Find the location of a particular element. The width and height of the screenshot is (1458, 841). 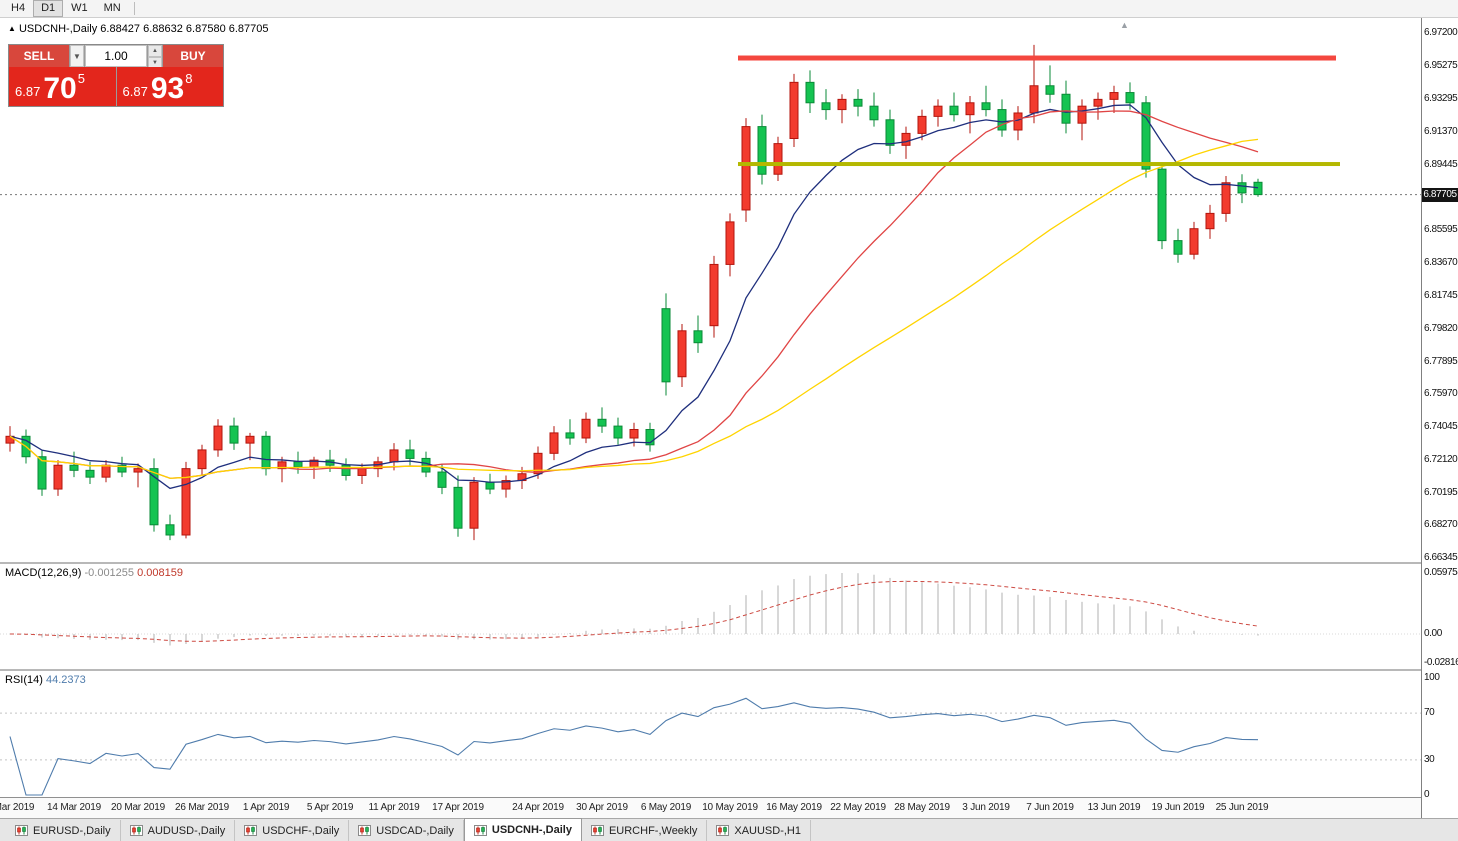

rsi-panel is located at coordinates (710, 734).